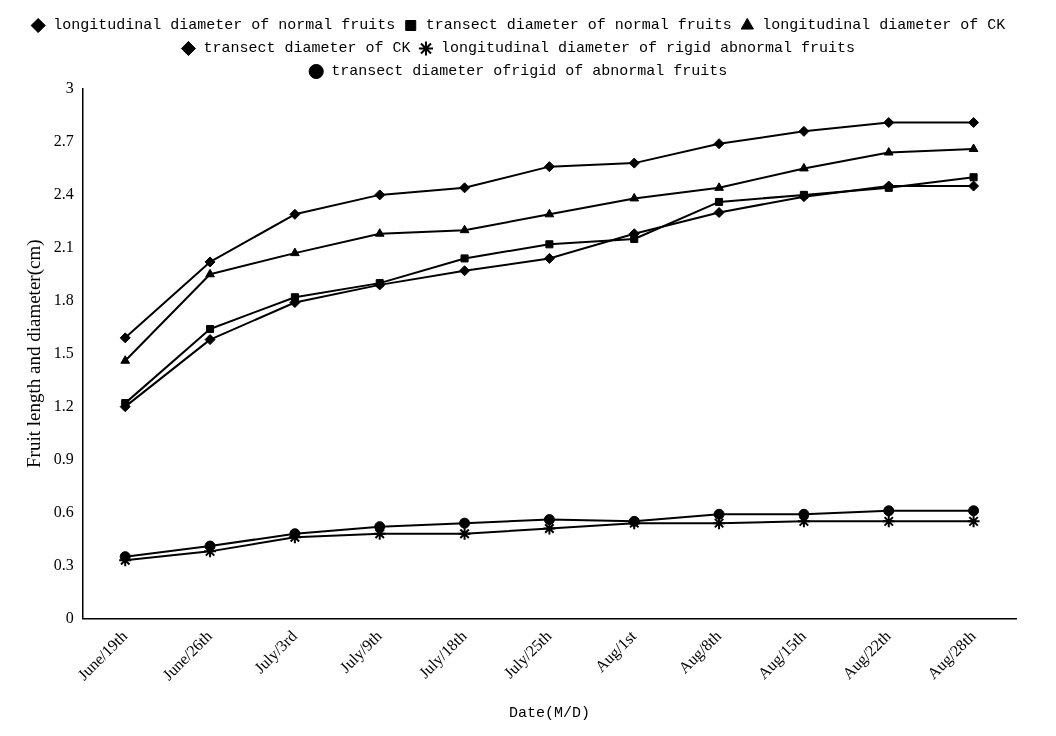 The width and height of the screenshot is (1056, 736). What do you see at coordinates (578, 26) in the screenshot?
I see `legend-label: transect diameter of normal fruits` at bounding box center [578, 26].